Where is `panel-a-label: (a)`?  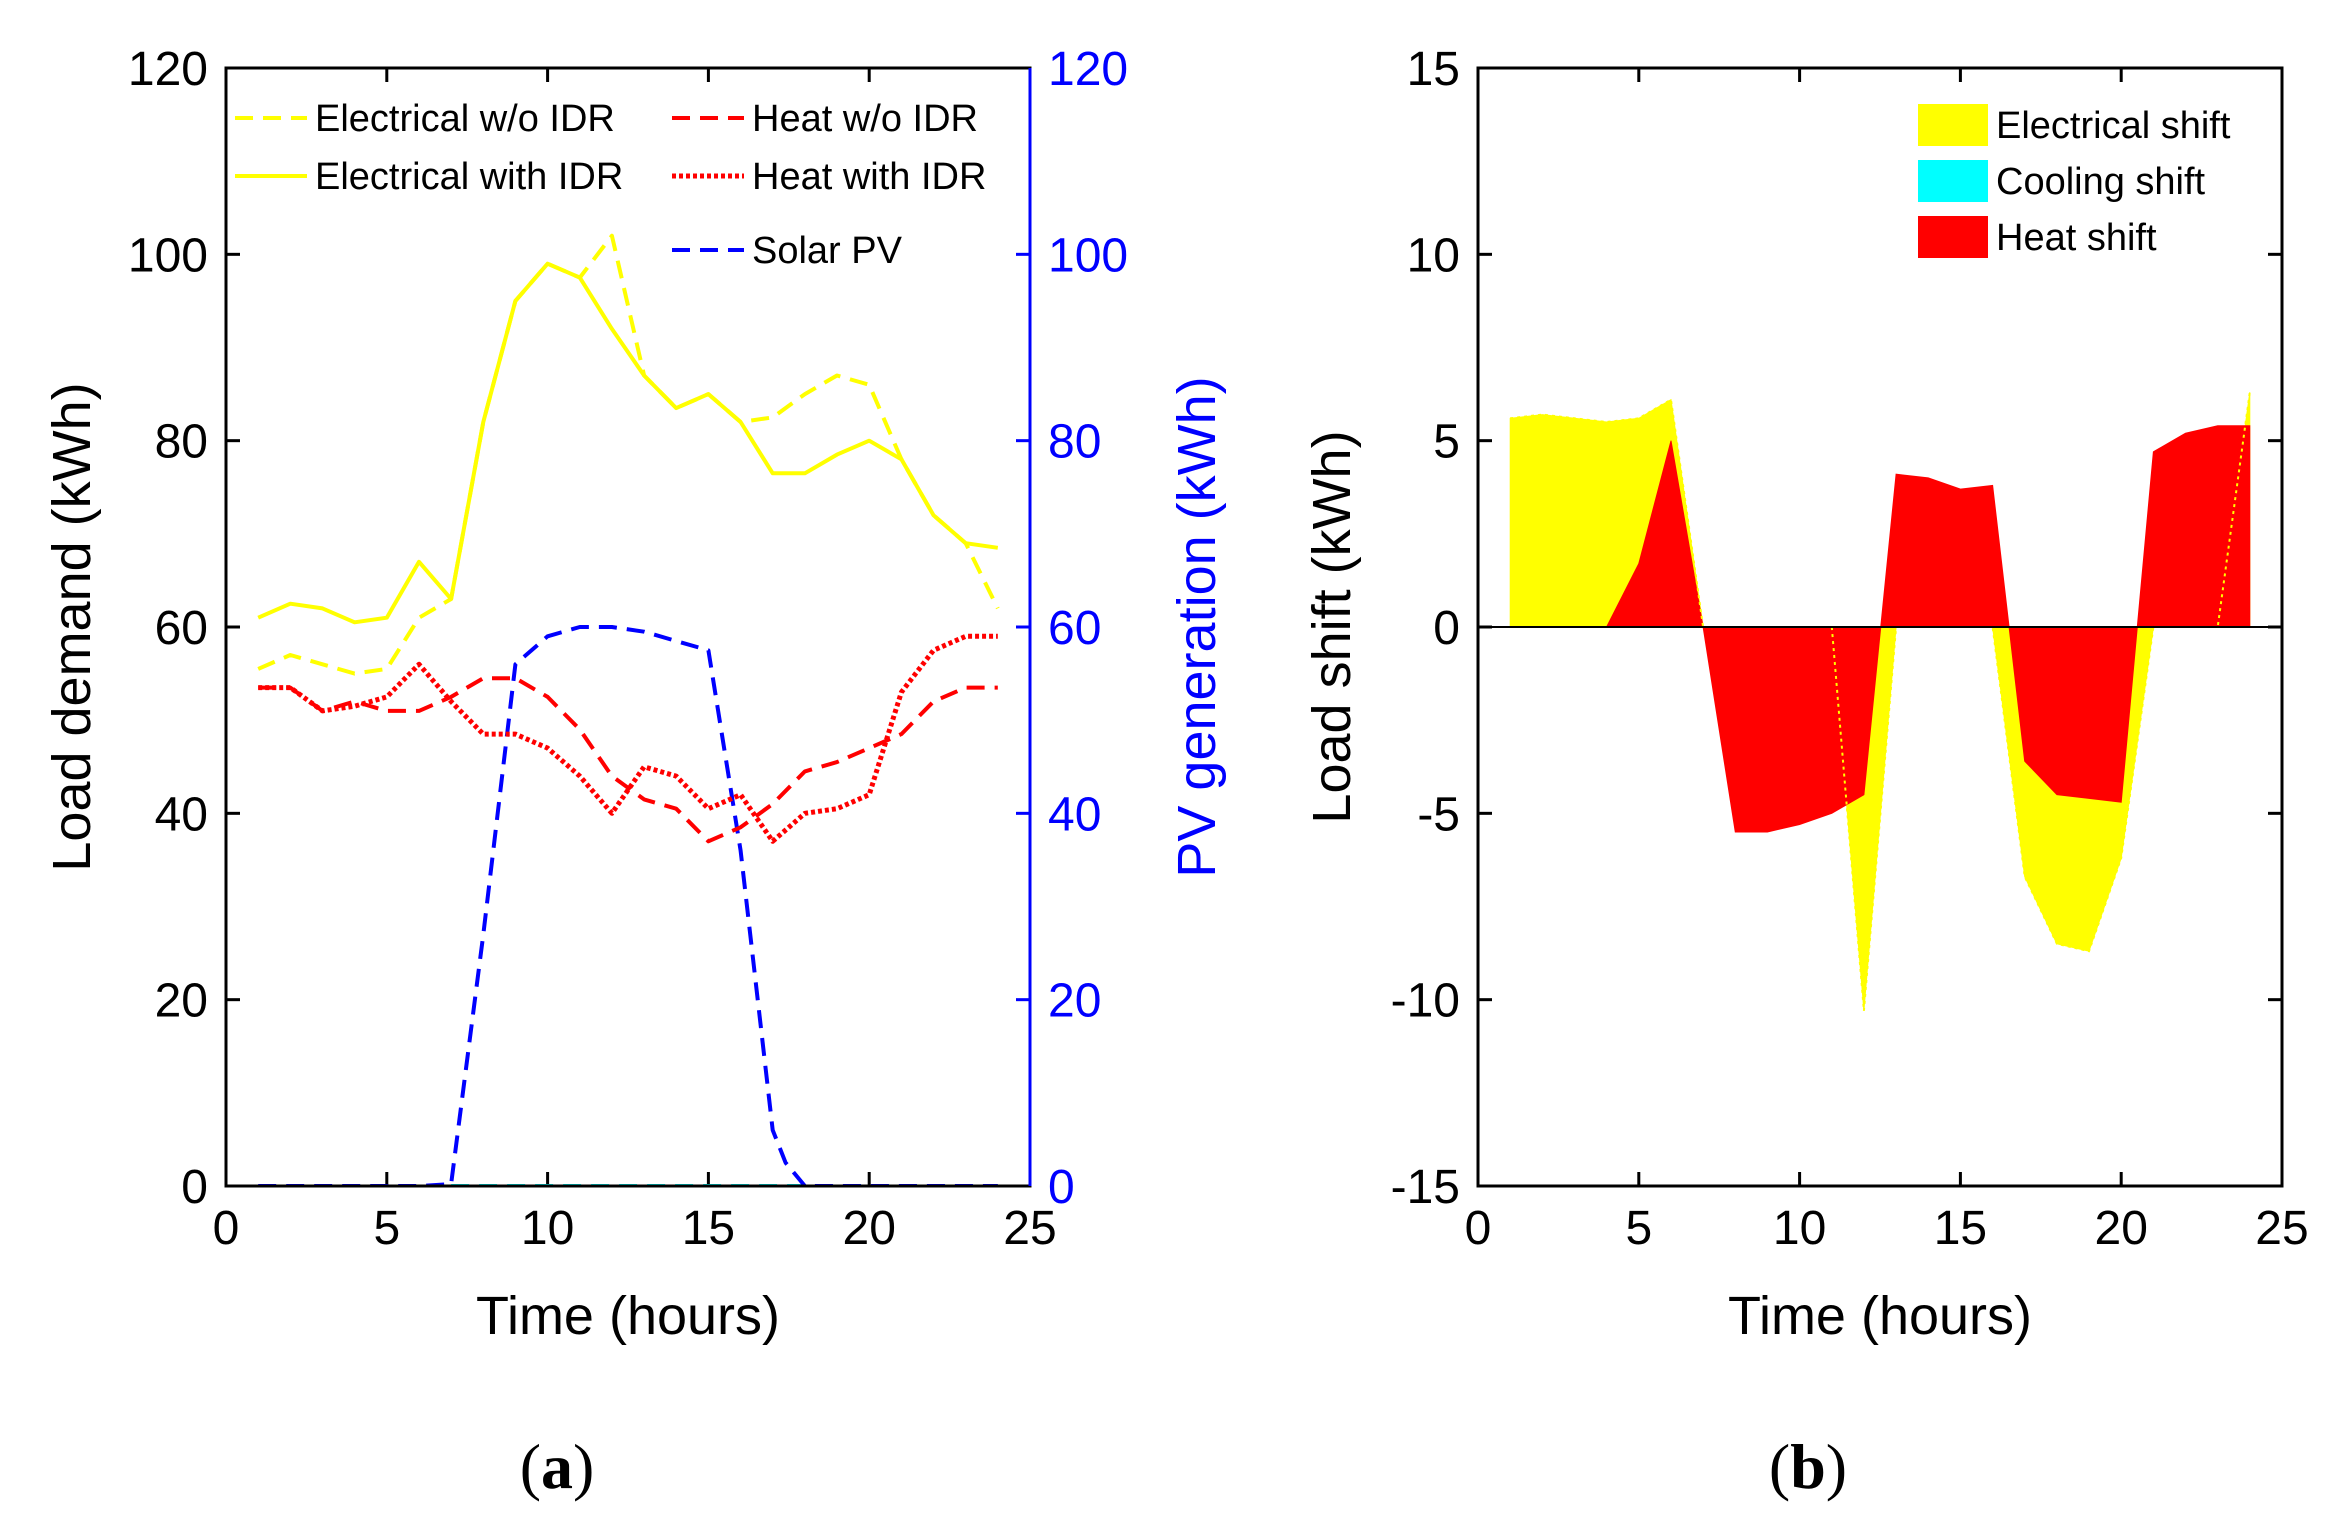
panel-a-label: (a) is located at coordinates (557, 1466).